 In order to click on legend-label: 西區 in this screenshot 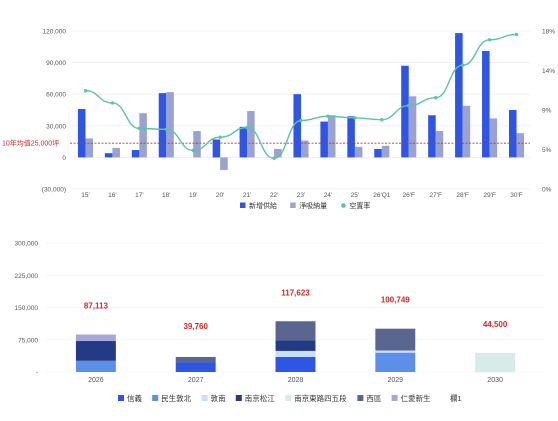, I will do `click(373, 398)`.